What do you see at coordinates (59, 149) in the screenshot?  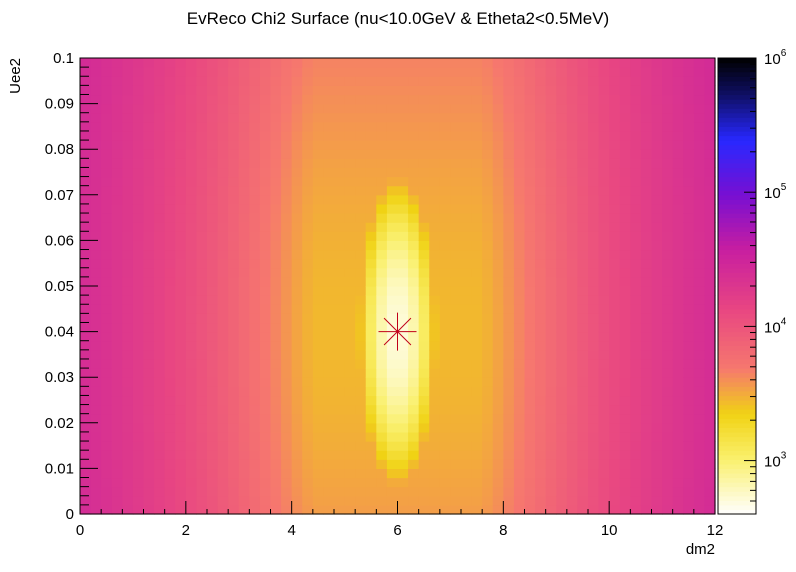 I see `y-tick-label: 0.08` at bounding box center [59, 149].